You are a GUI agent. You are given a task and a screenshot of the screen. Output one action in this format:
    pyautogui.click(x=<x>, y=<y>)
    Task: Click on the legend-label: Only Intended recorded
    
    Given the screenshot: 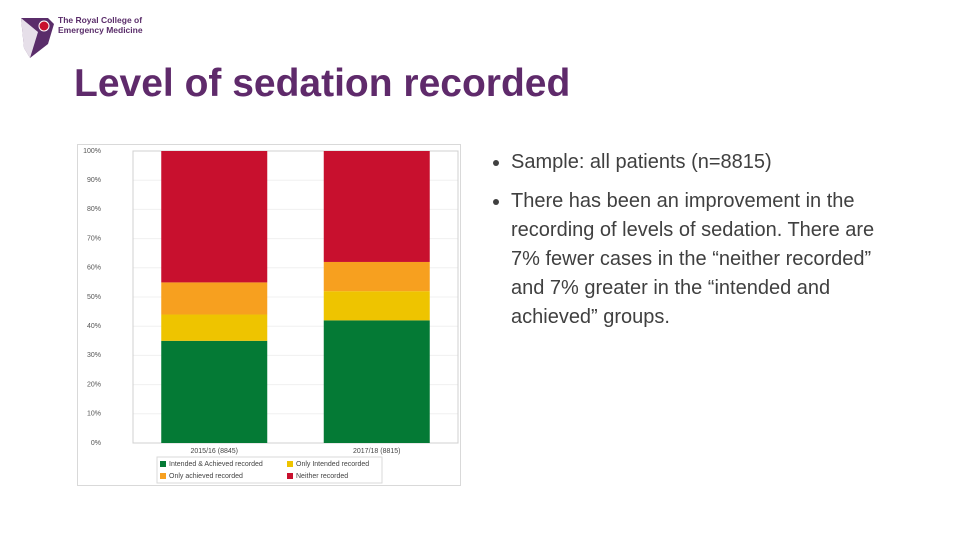 What is the action you would take?
    pyautogui.click(x=332, y=464)
    